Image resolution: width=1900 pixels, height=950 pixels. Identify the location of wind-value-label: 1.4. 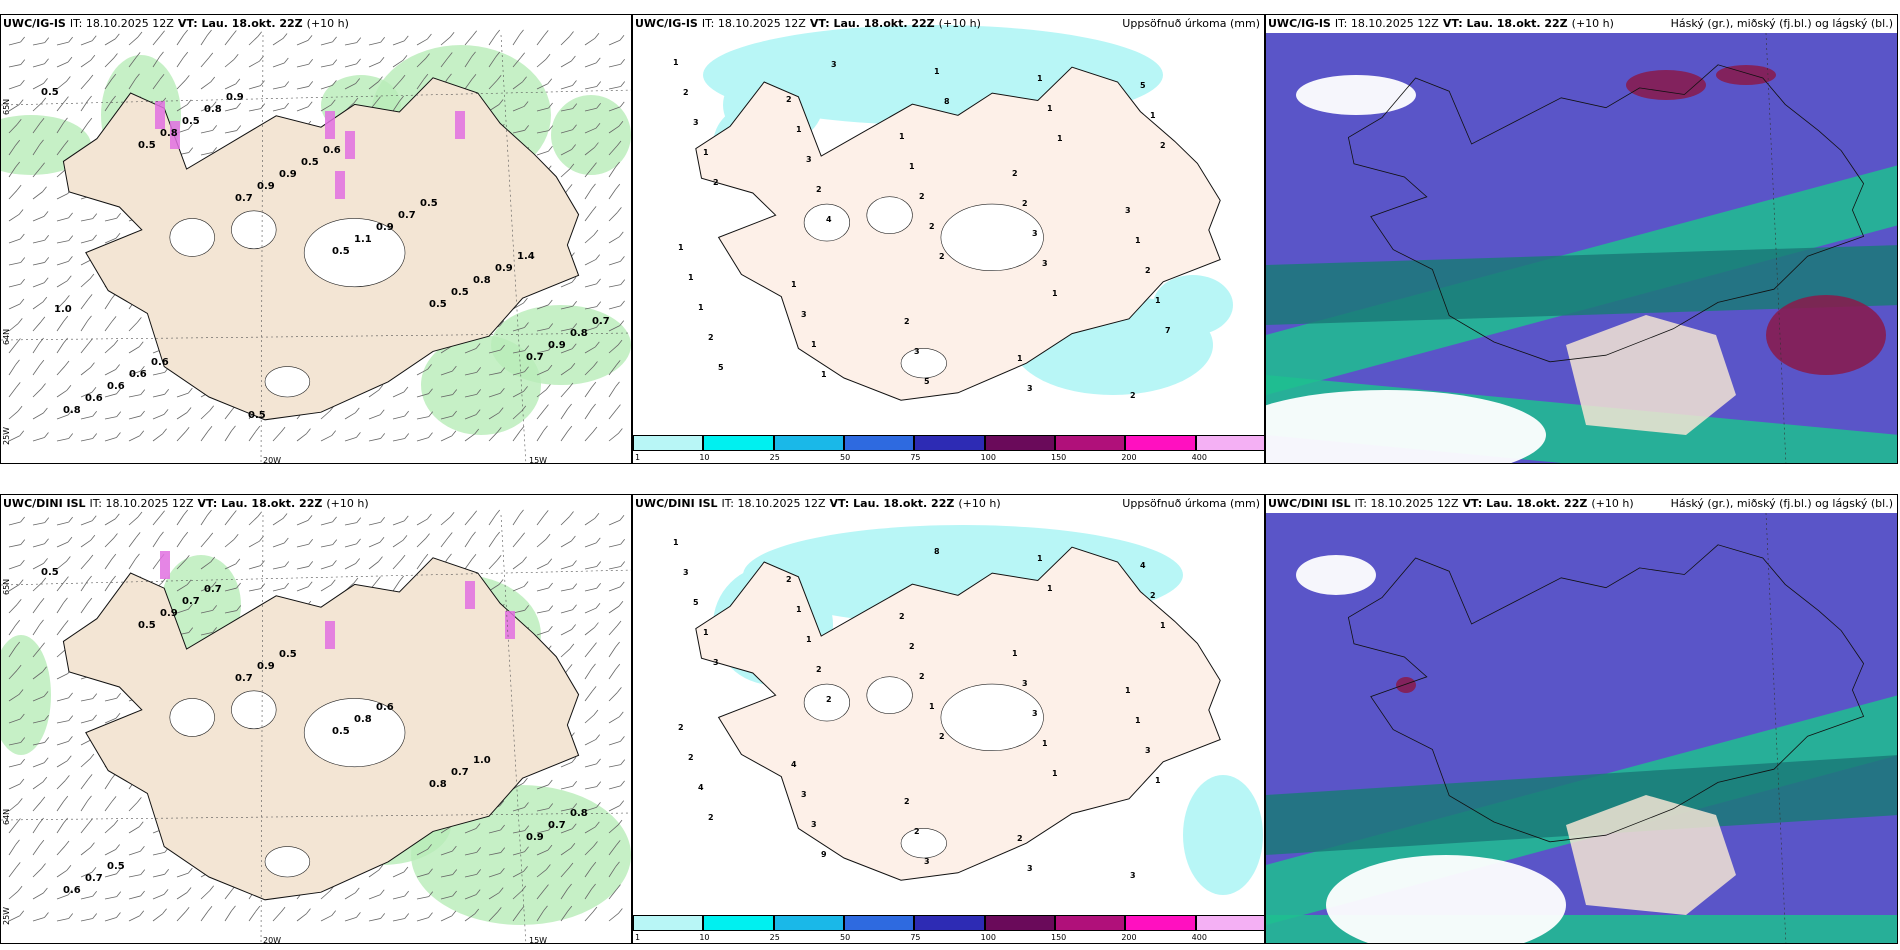
(526, 256).